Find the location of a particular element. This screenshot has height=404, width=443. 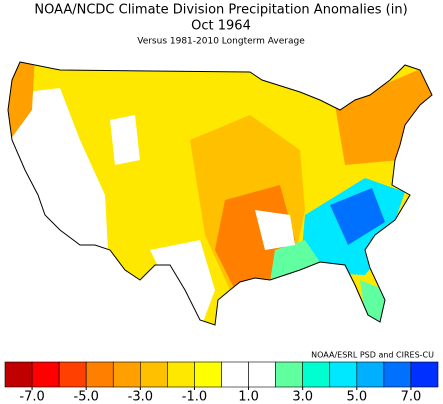

colorbar-label: -1.0 is located at coordinates (194, 397).